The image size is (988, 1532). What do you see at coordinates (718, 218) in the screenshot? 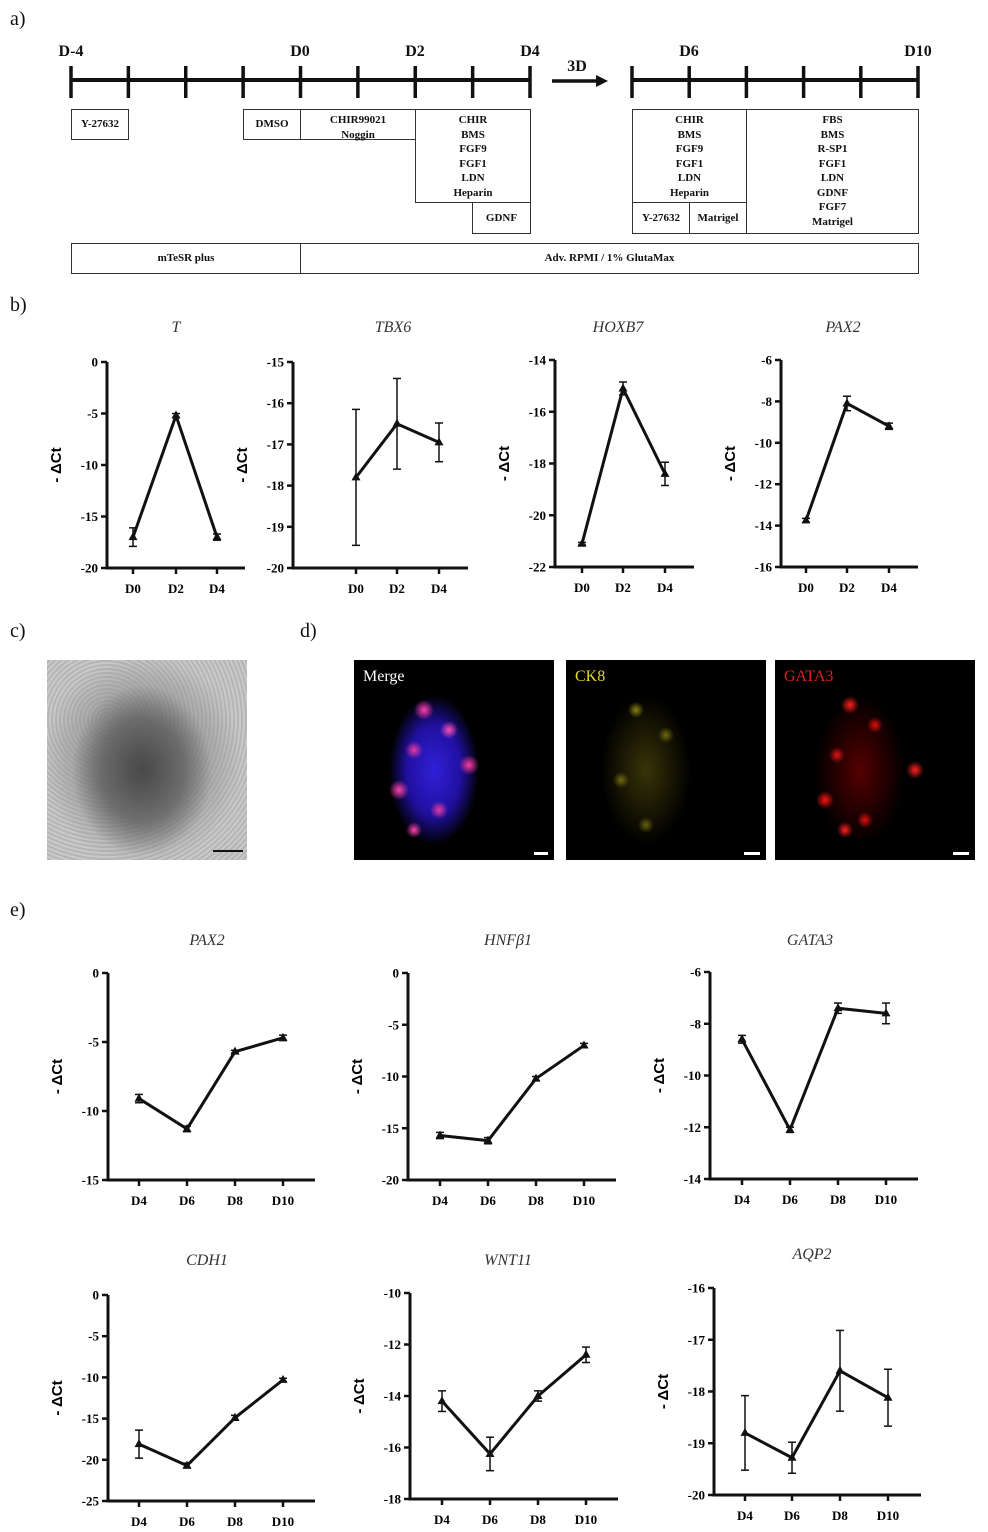
I see `reagent-box-matrigel: Matrigel` at bounding box center [718, 218].